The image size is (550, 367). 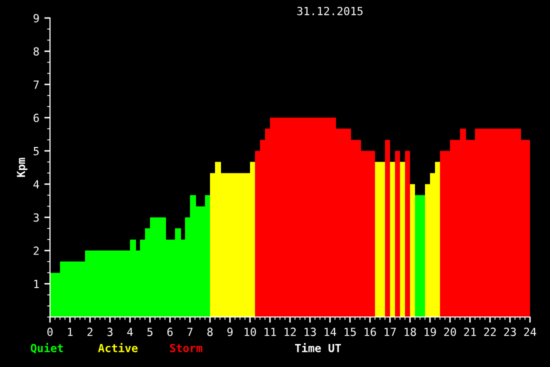 What do you see at coordinates (36, 250) in the screenshot?
I see `y-tick-label: 2` at bounding box center [36, 250].